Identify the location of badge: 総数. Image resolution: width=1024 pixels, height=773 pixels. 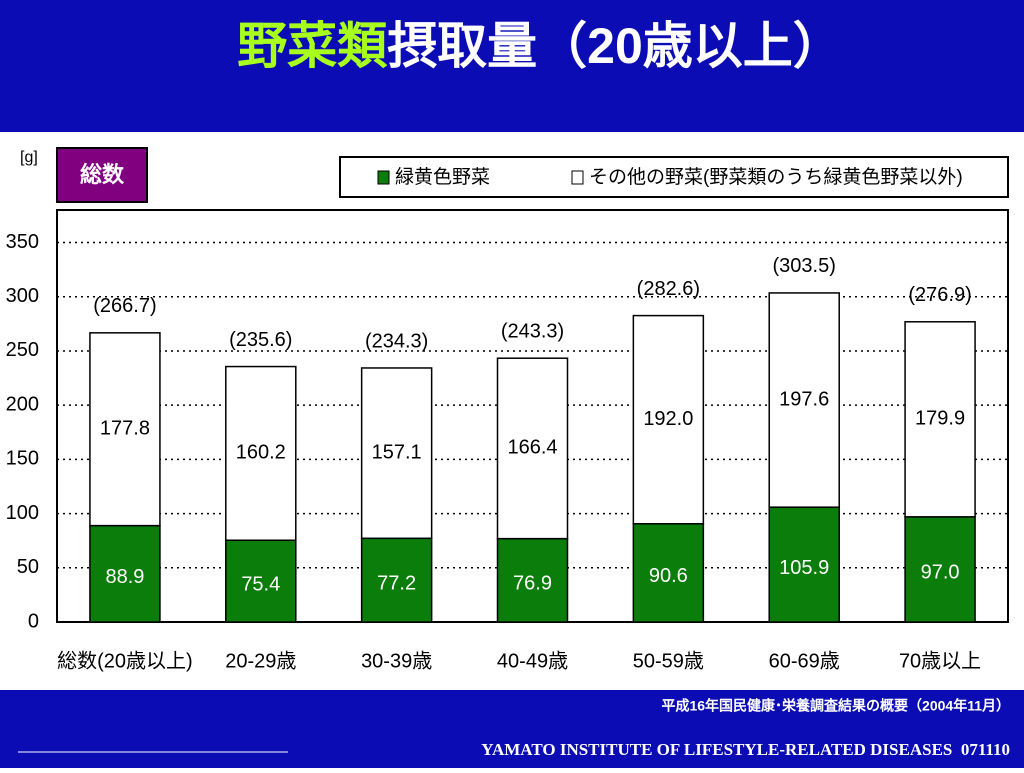
(102, 174).